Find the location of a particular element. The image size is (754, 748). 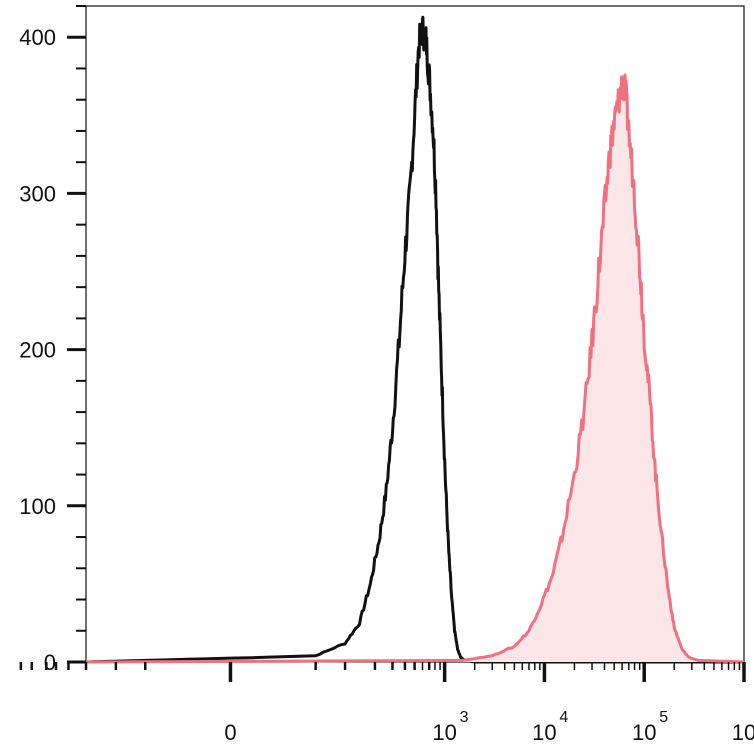

x-tick-exponent: 5 is located at coordinates (663, 717).